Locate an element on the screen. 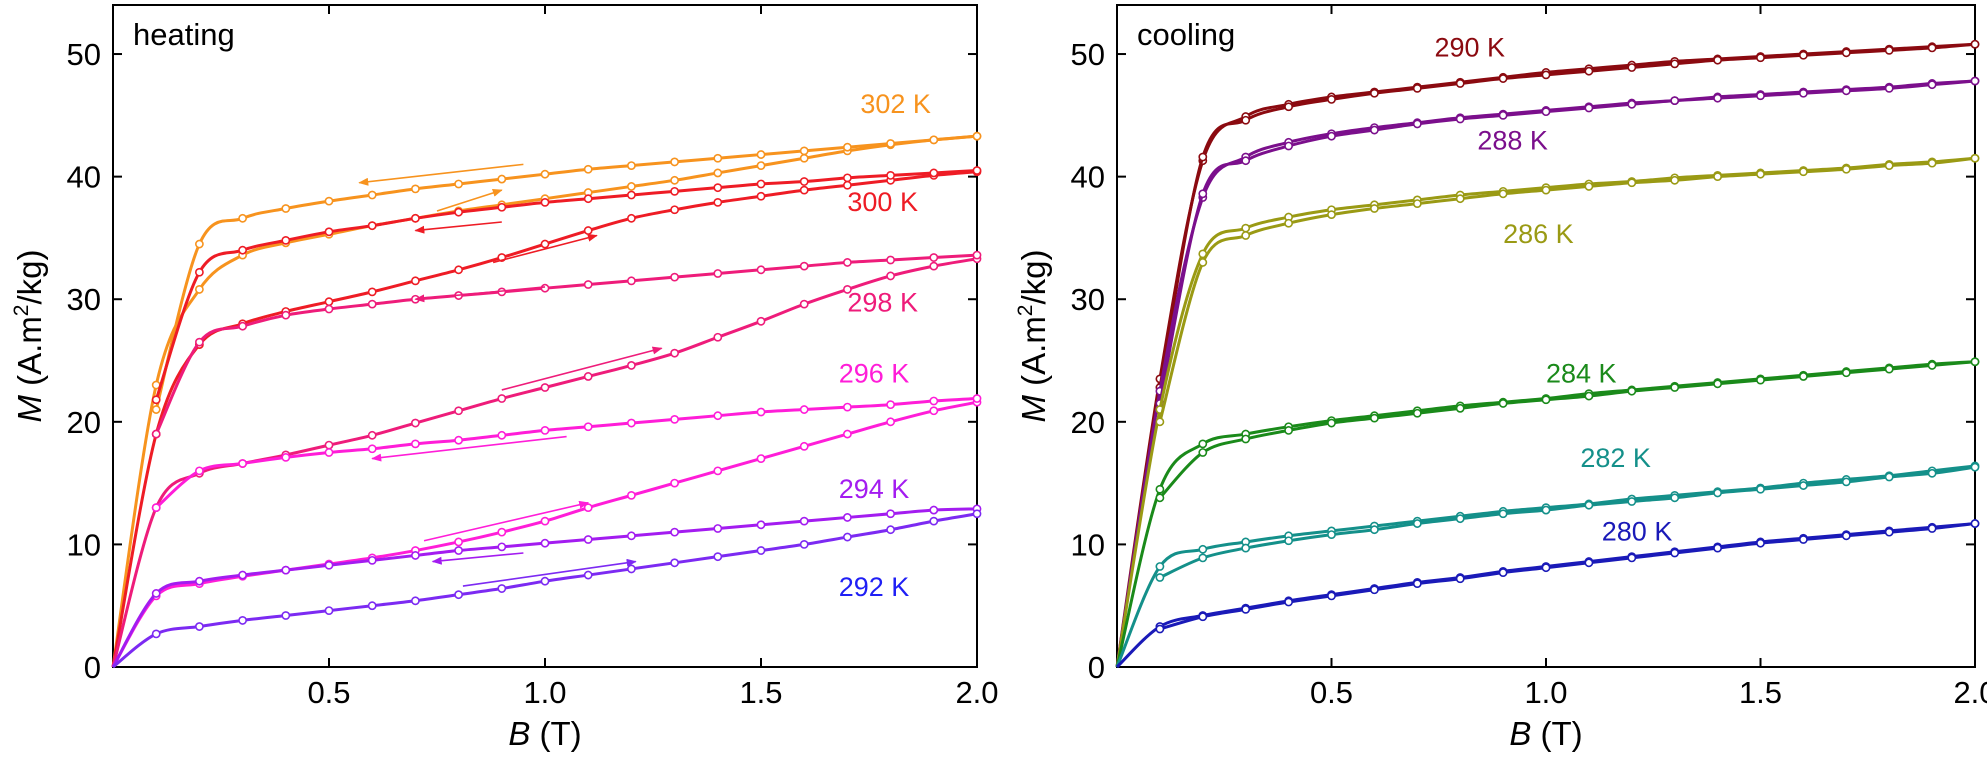 The width and height of the screenshot is (1987, 766). x-axis-unit: (T) is located at coordinates (1556, 733).